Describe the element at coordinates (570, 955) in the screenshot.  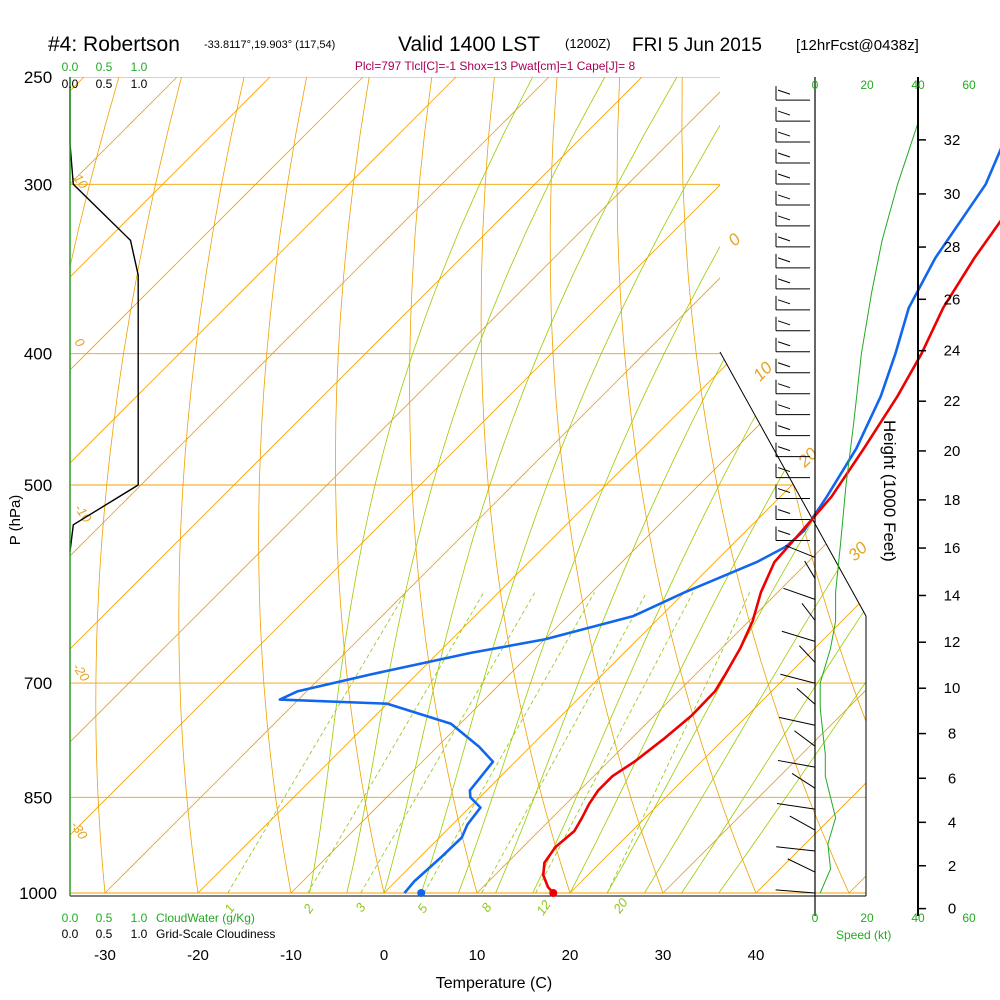
I see `temperature-tick-label: 20` at that location.